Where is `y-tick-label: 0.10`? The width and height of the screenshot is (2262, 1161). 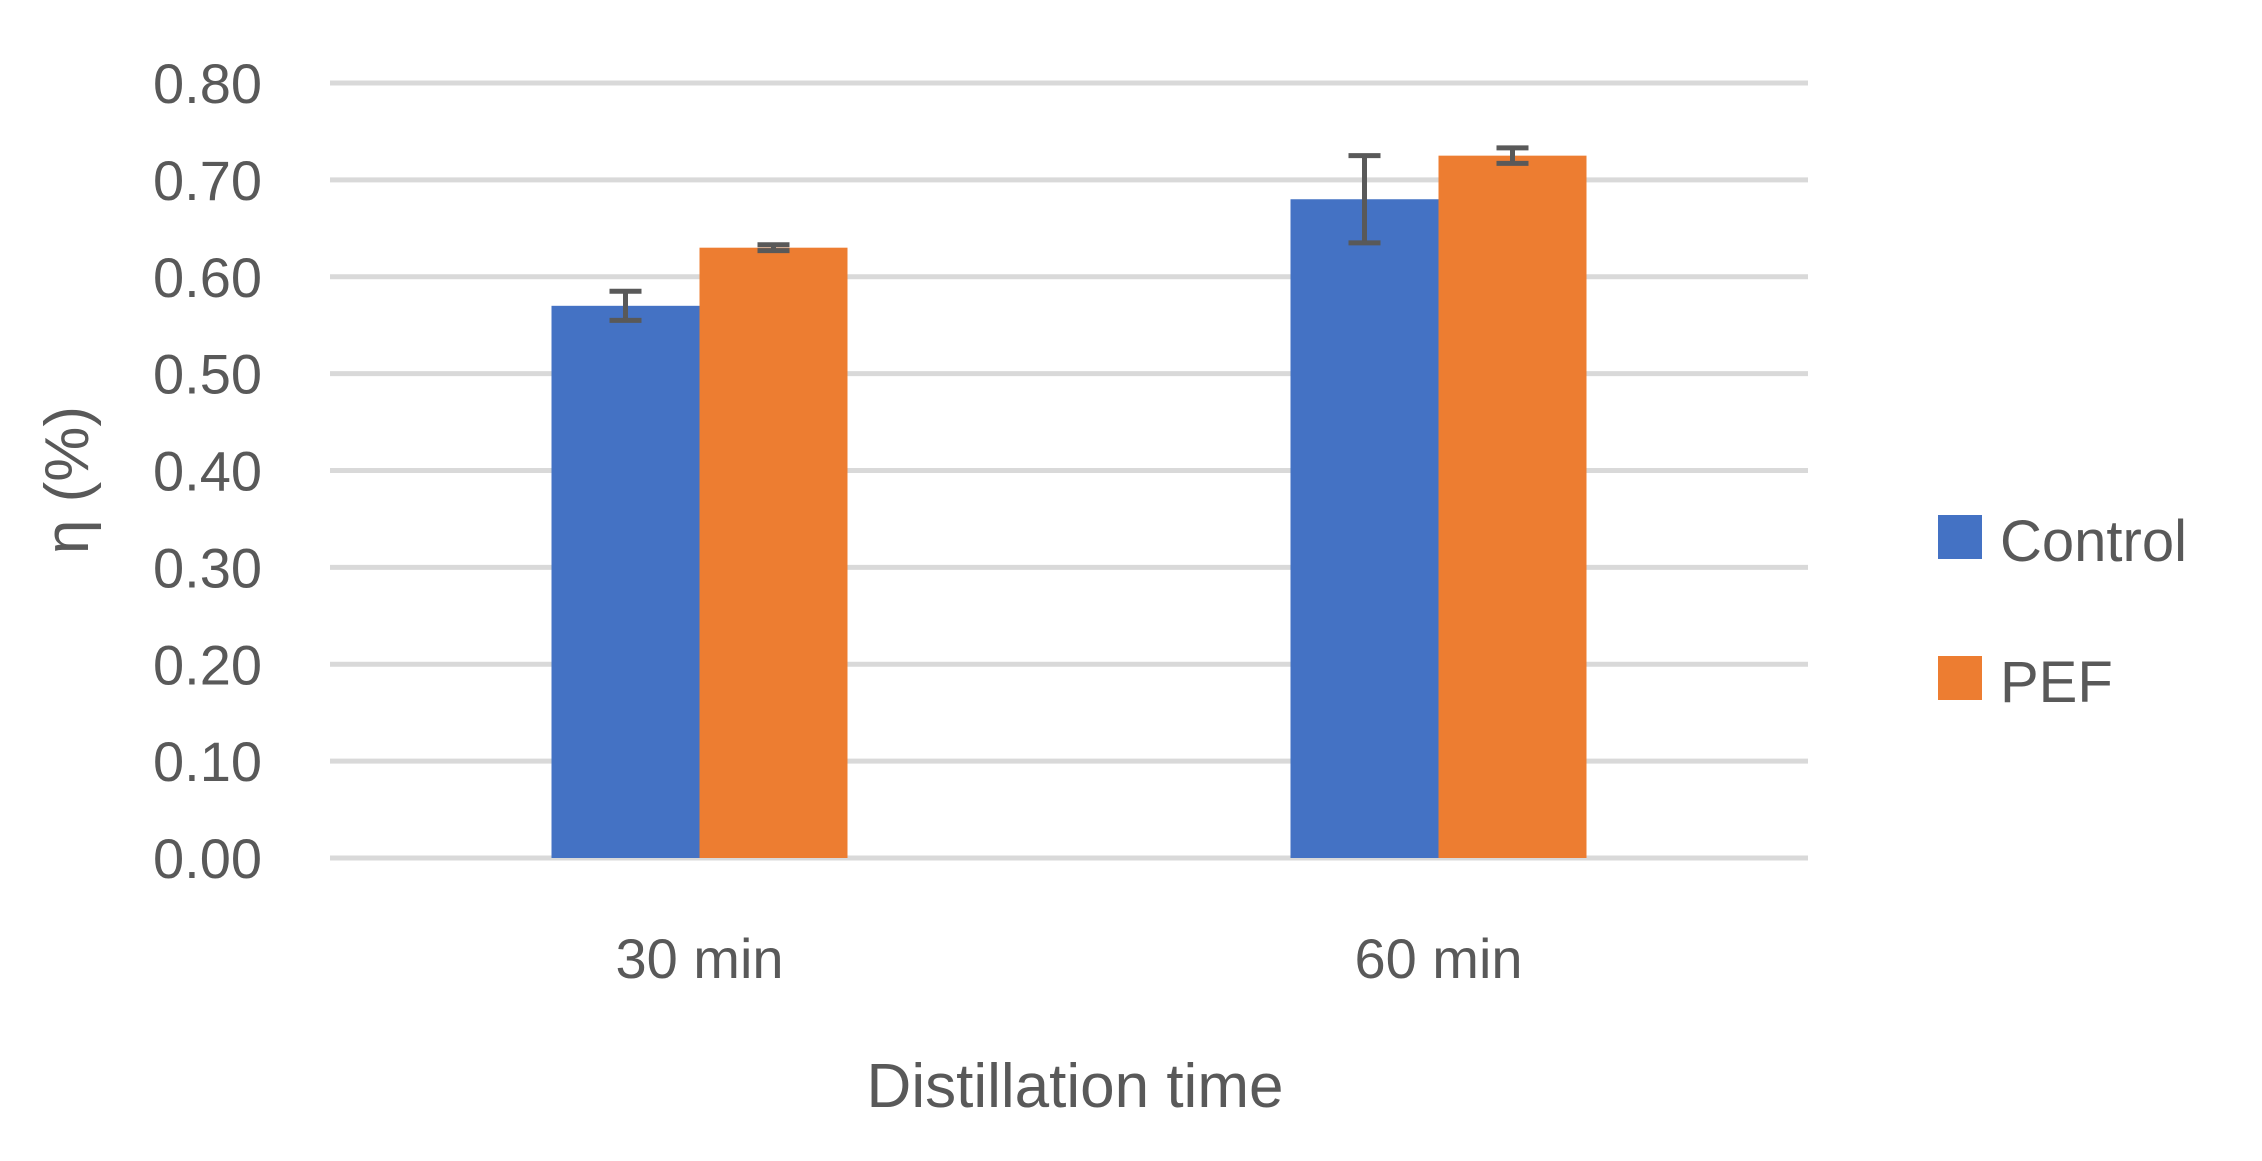
y-tick-label: 0.10 is located at coordinates (207, 761).